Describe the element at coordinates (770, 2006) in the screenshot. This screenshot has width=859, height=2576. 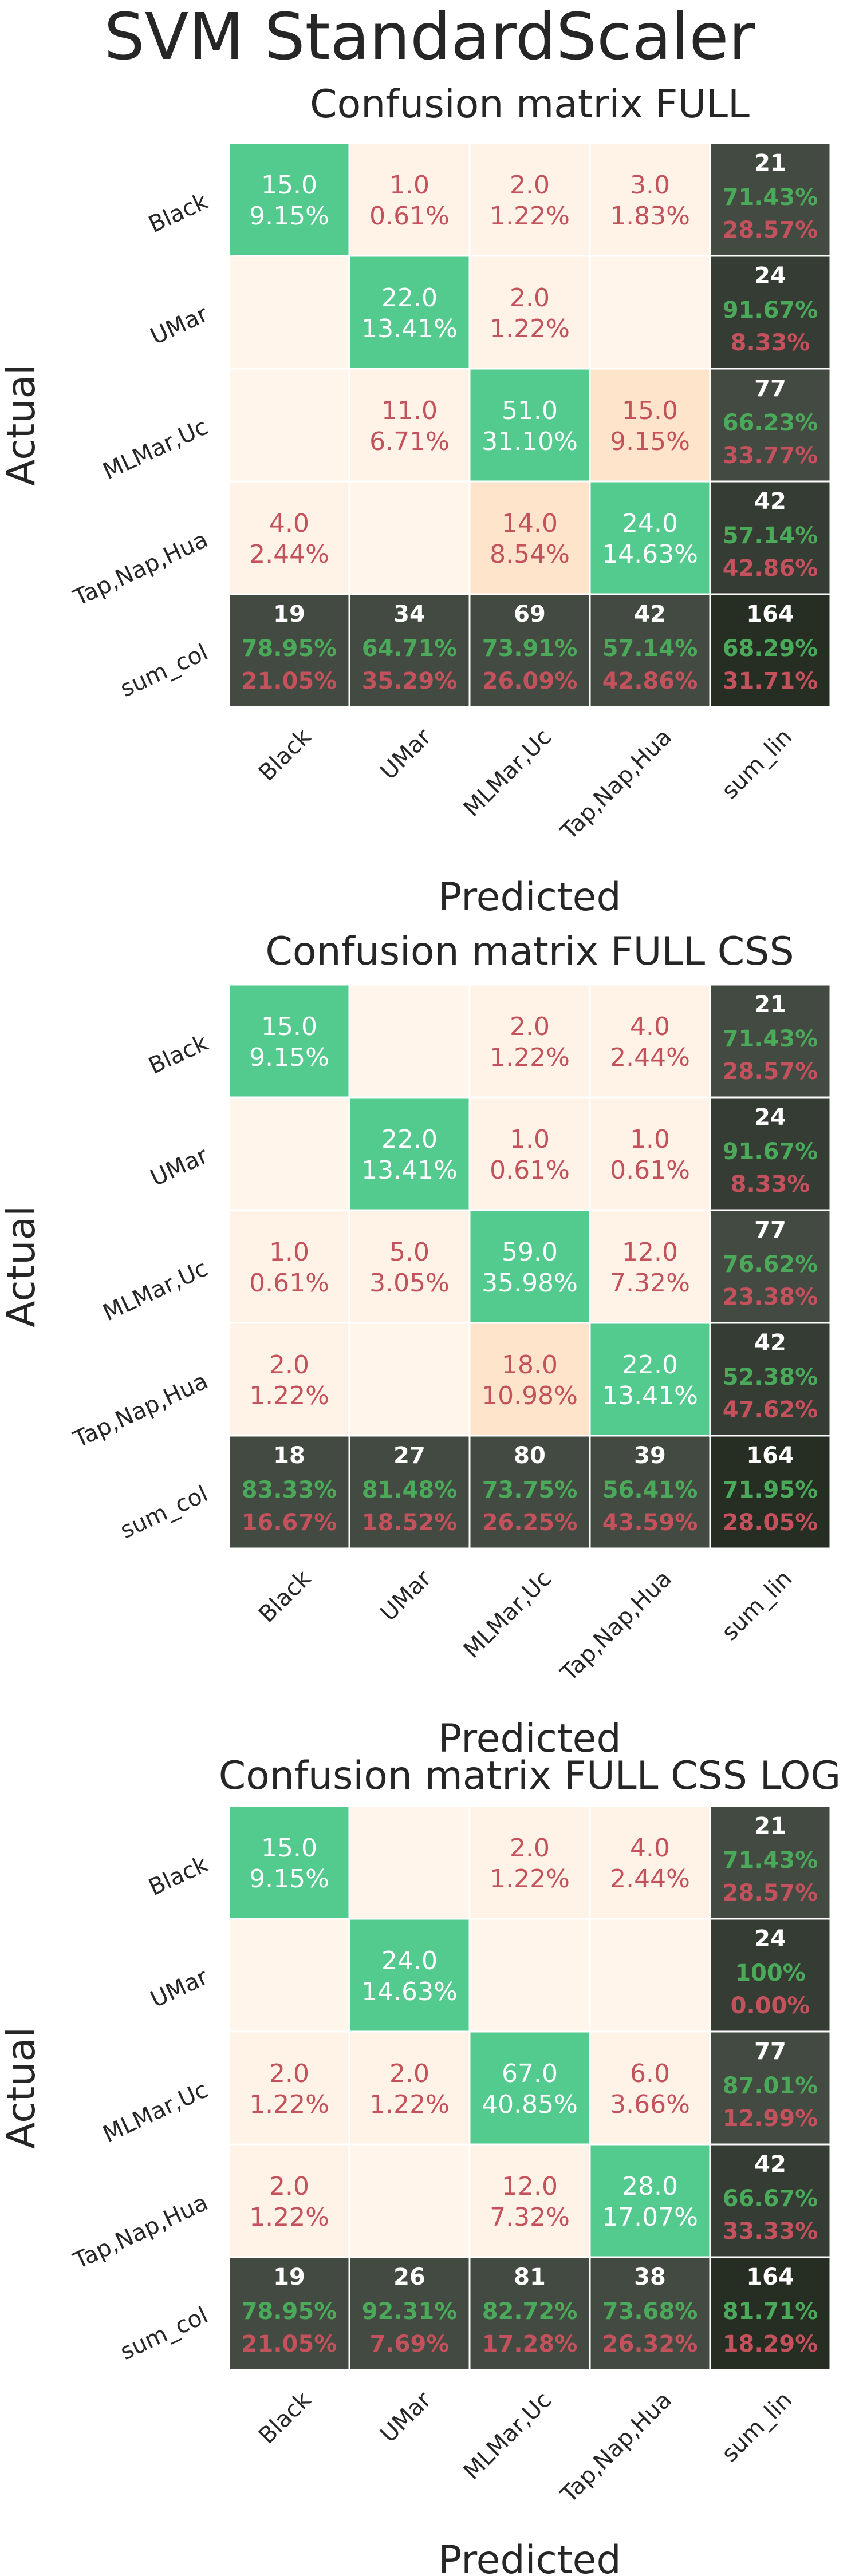
I see `margin-error-label: 0.00%` at that location.